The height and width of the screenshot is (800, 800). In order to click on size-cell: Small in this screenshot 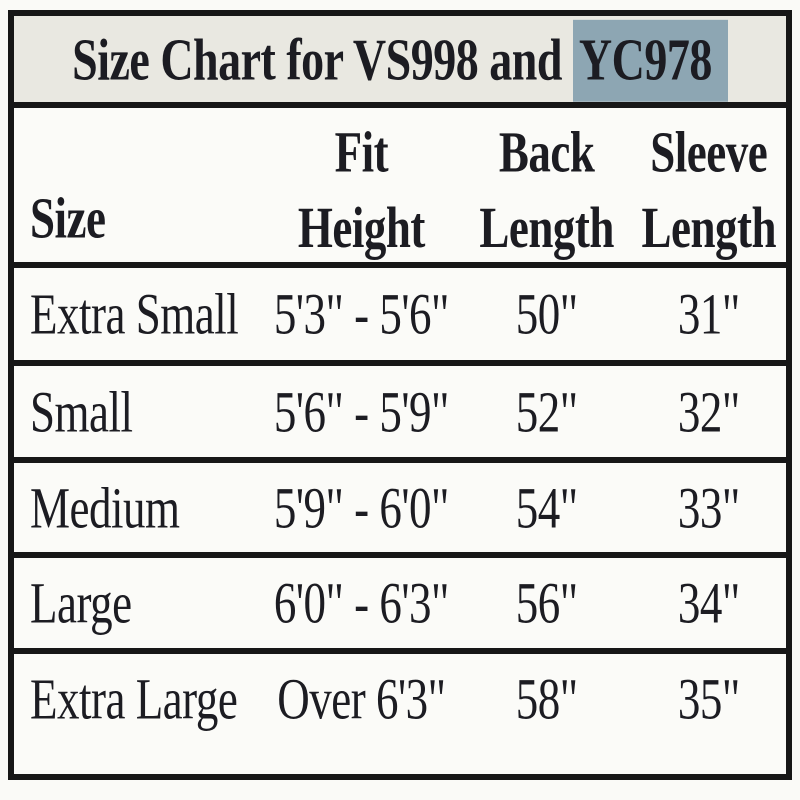, I will do `click(137, 411)`.